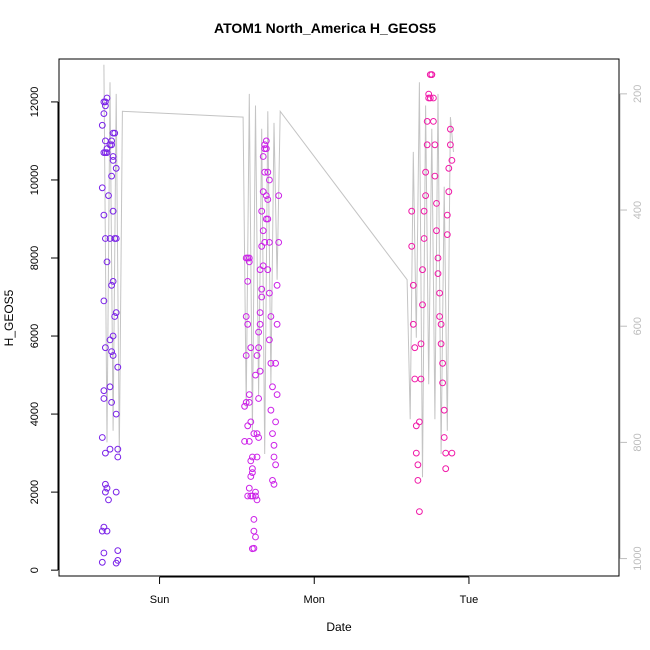  Describe the element at coordinates (35, 102) in the screenshot. I see `y-tick-label: 12000` at that location.